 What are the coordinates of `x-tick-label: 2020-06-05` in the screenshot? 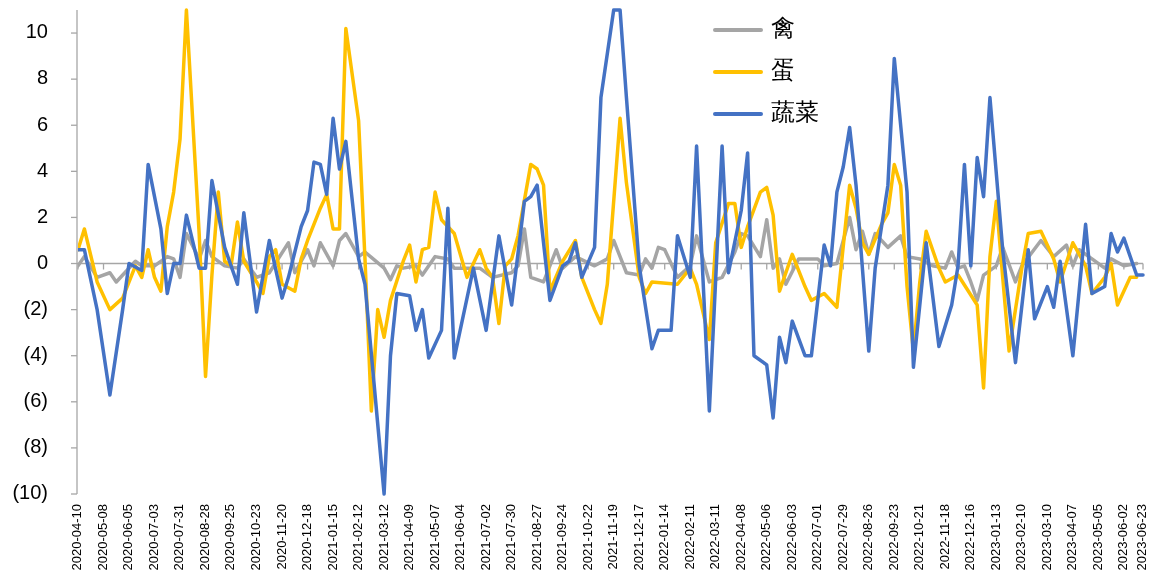 It's located at (128, 537).